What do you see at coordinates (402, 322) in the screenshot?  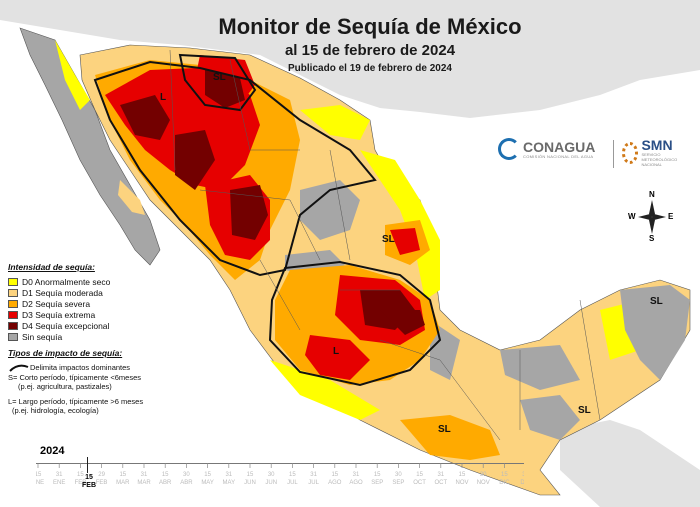 I see `d4-east` at bounding box center [402, 322].